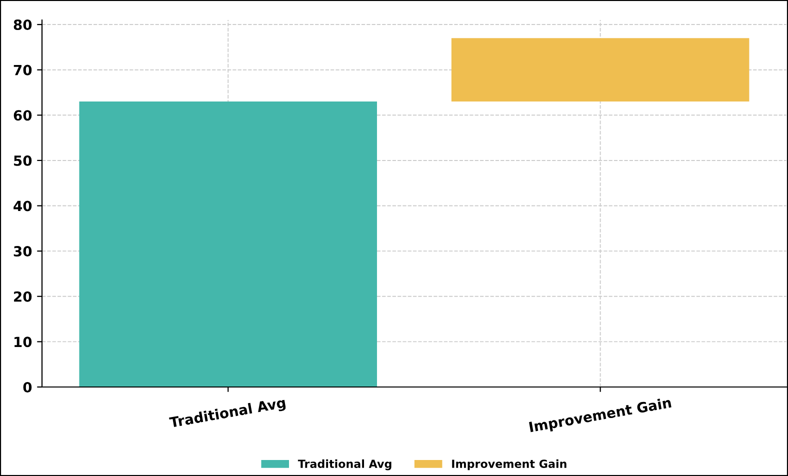 The width and height of the screenshot is (788, 476). Describe the element at coordinates (509, 464) in the screenshot. I see `legend-label: Improvement Gain` at that location.